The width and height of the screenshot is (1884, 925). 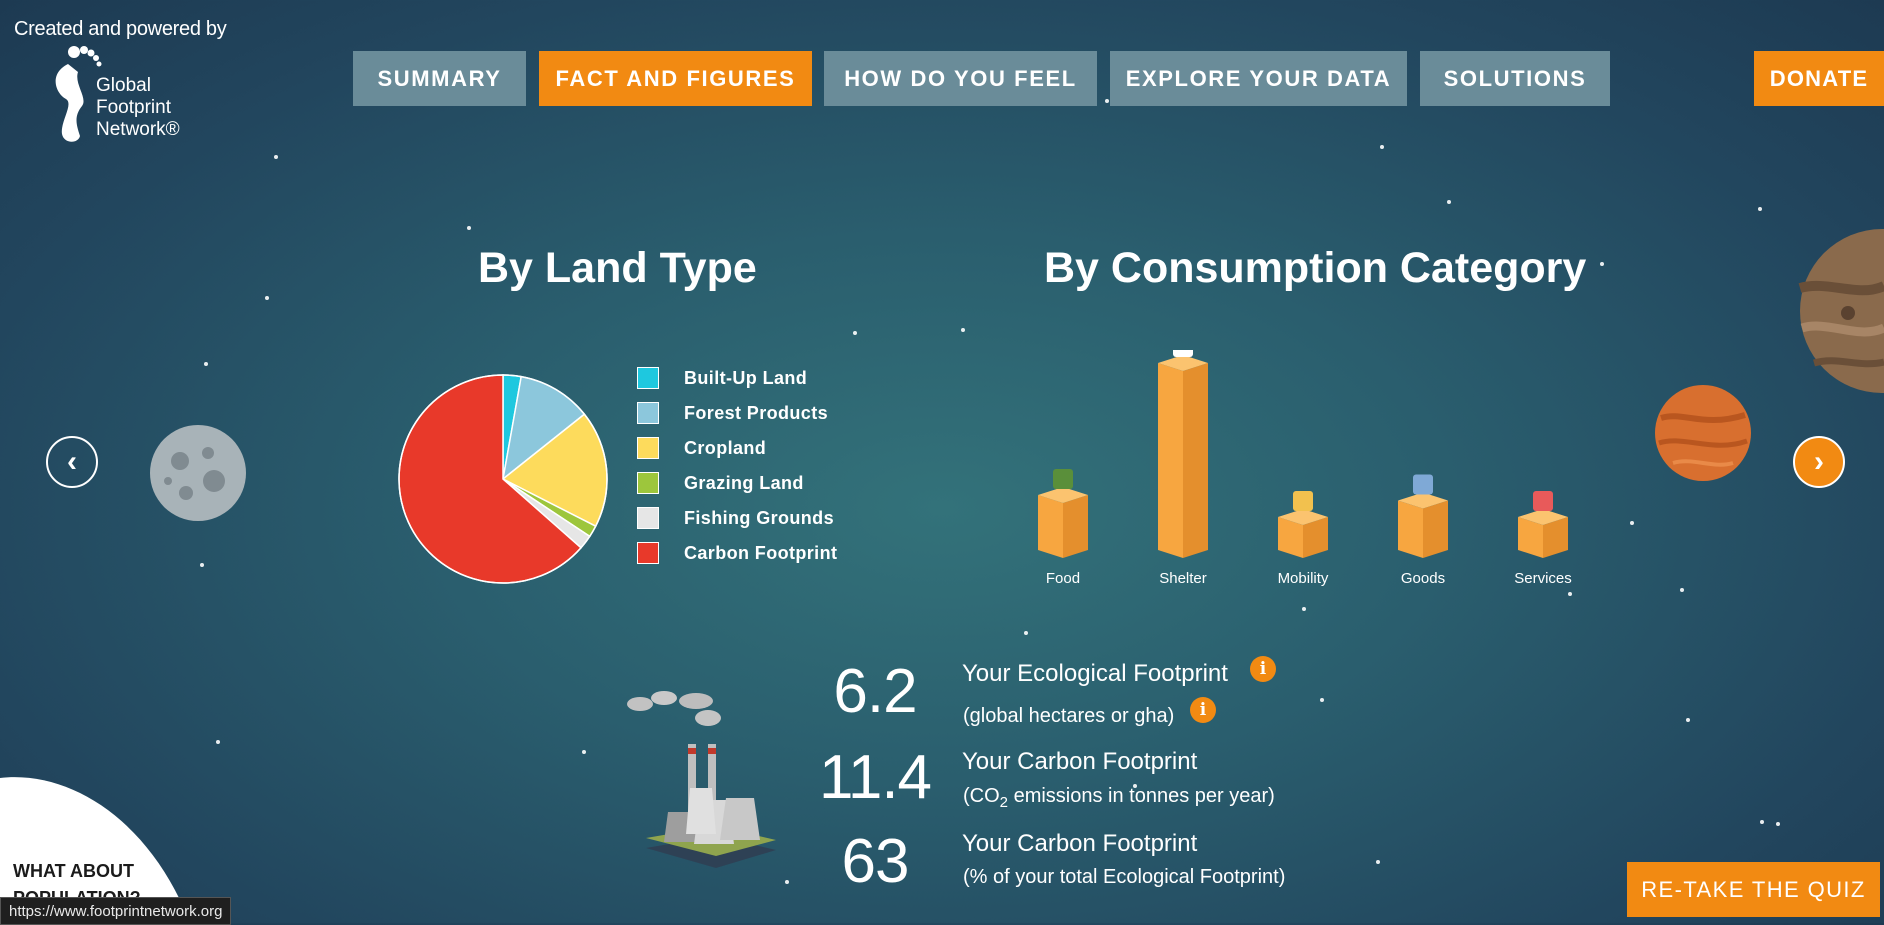 I want to click on jupiter-planet-icon, so click(x=1841, y=311).